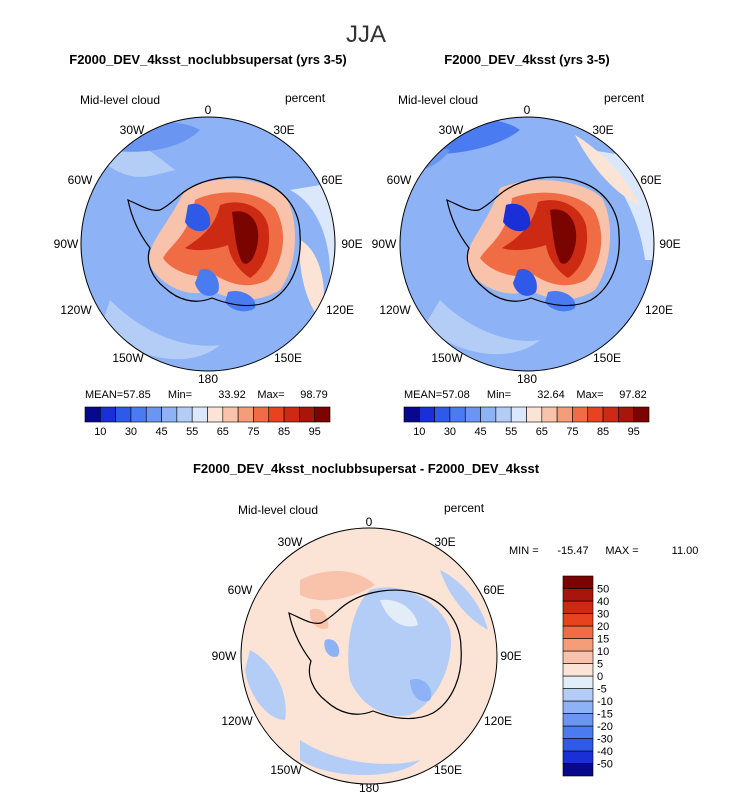 This screenshot has height=798, width=733. Describe the element at coordinates (602, 690) in the screenshot. I see `colorbar-tick-label: -5` at that location.